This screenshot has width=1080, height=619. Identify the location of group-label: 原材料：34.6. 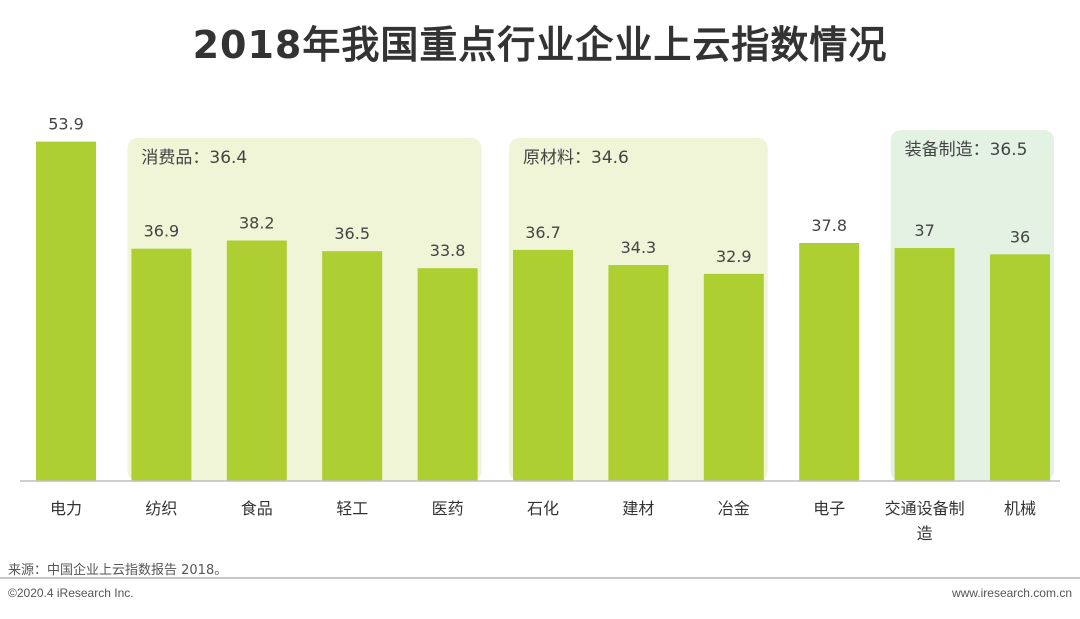
(576, 158).